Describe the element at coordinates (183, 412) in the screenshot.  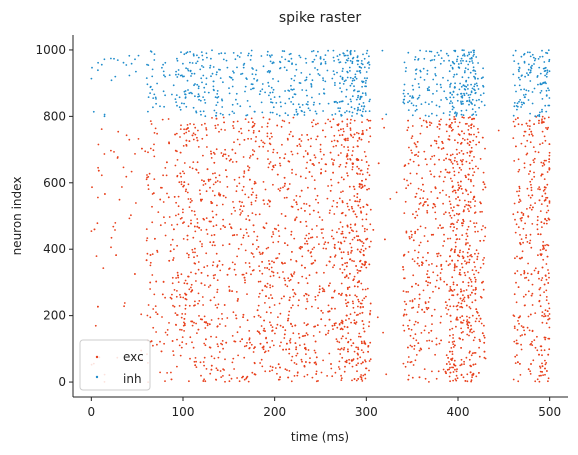
I see `x-tick-label: 100` at that location.